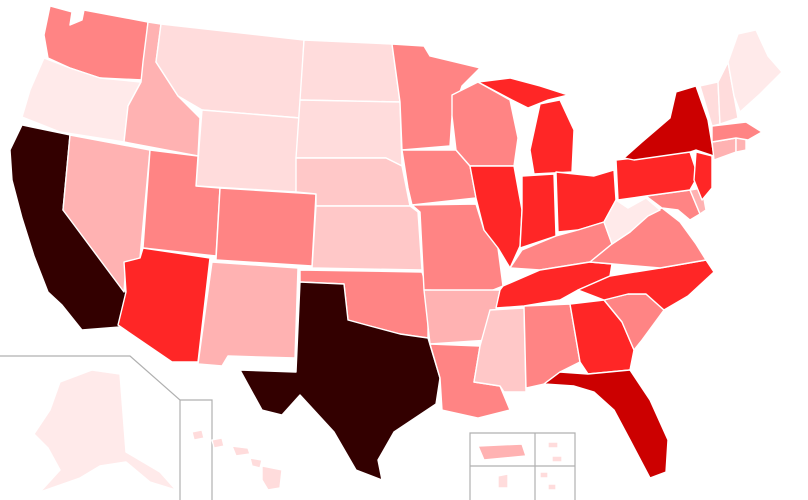  I want to click on state-michigan-upper, so click(523, 93).